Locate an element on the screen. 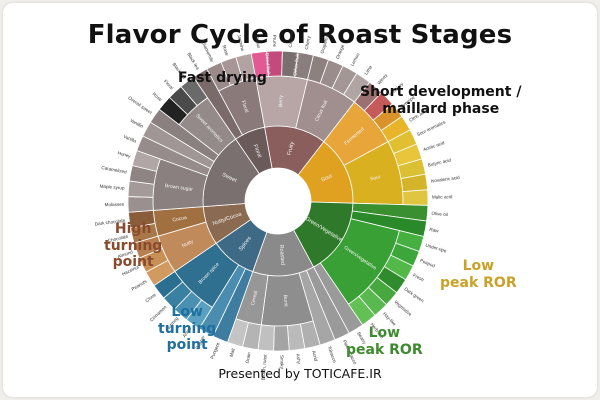  label-tobacco: Tobacco is located at coordinates (332, 354).